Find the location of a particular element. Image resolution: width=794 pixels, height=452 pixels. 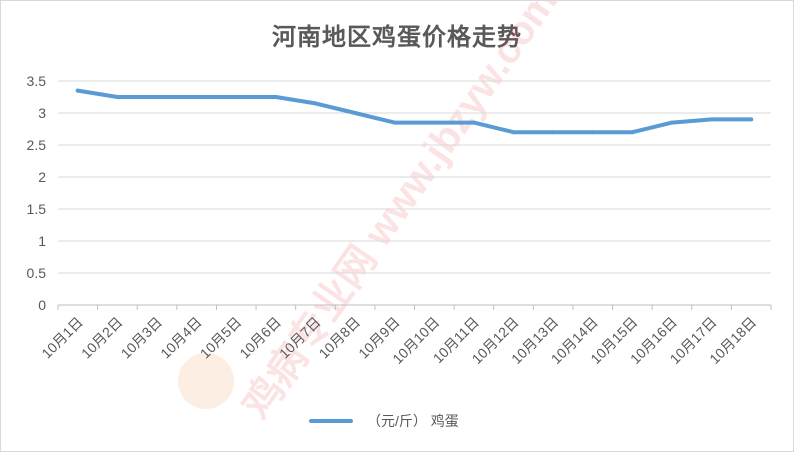

x-tick-label: 10月1日 is located at coordinates (62, 338).